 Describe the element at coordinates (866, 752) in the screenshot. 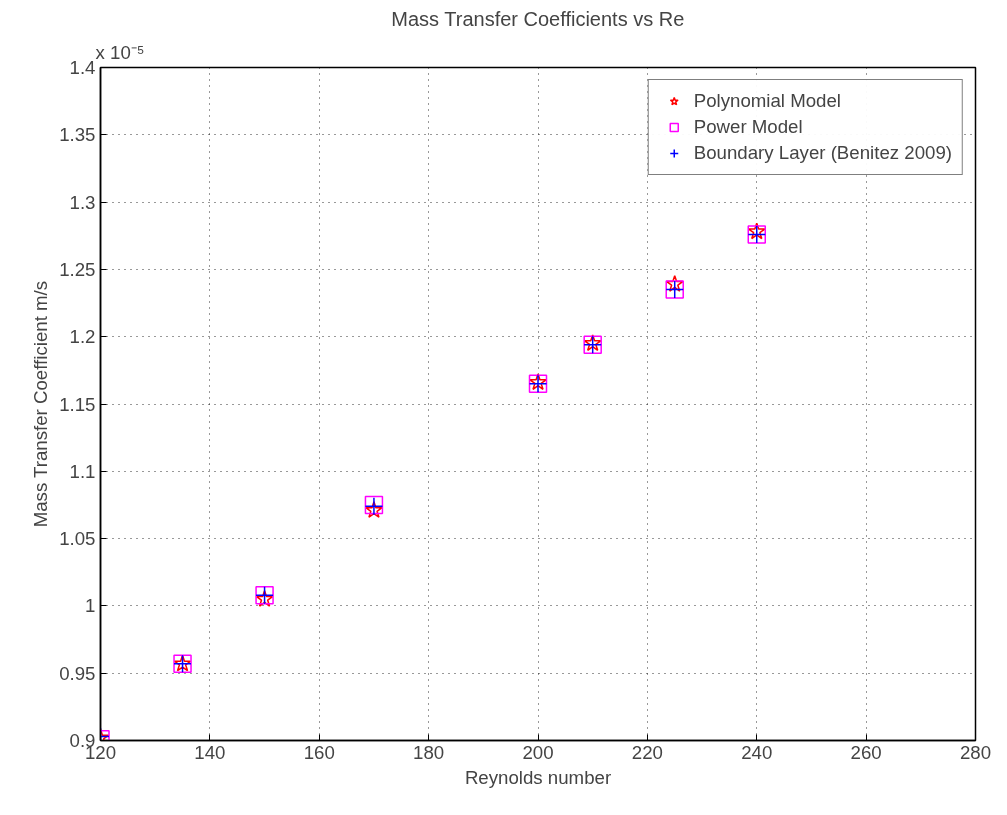

I see `x-tick-label: 260` at that location.